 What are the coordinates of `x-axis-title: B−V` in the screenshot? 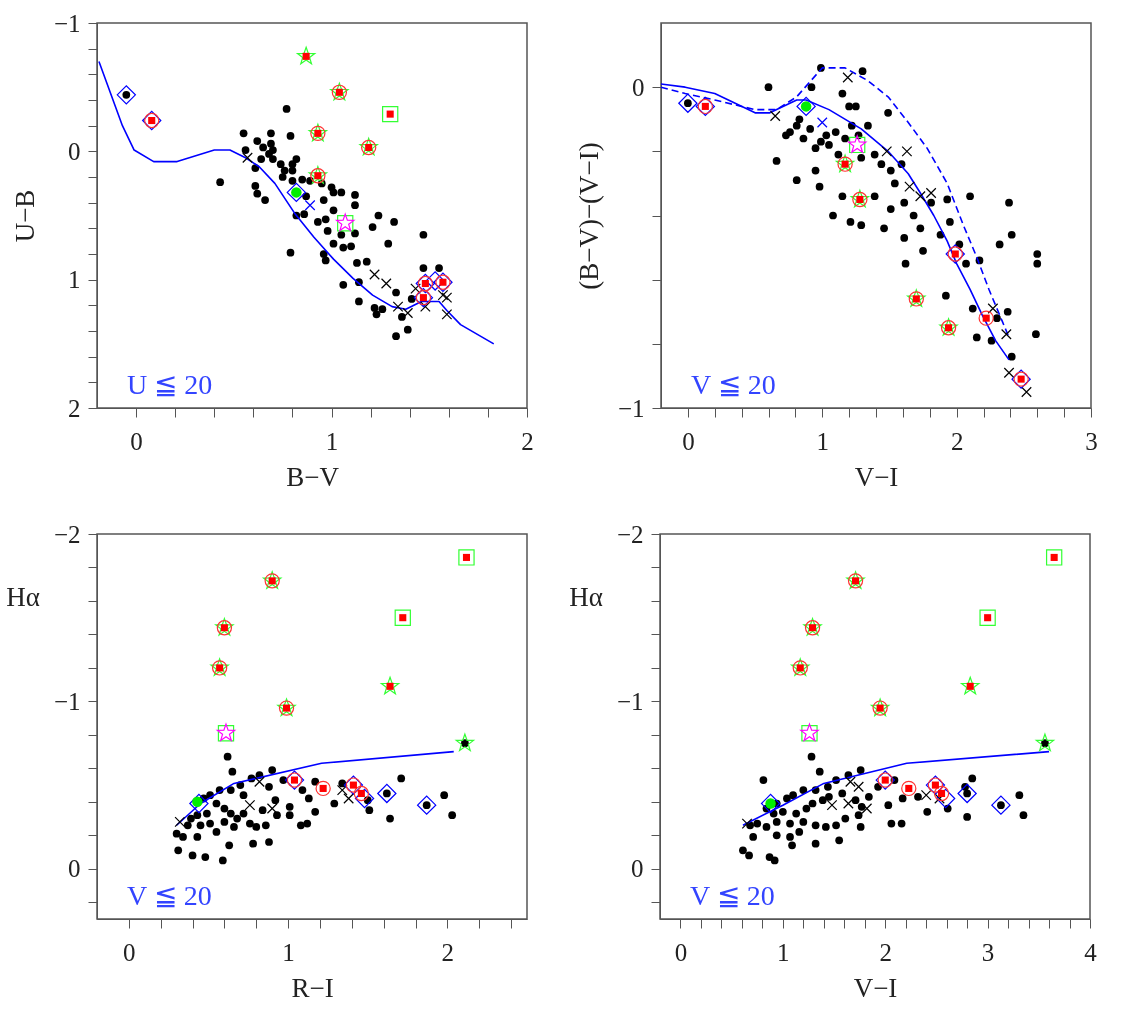 It's located at (313, 476).